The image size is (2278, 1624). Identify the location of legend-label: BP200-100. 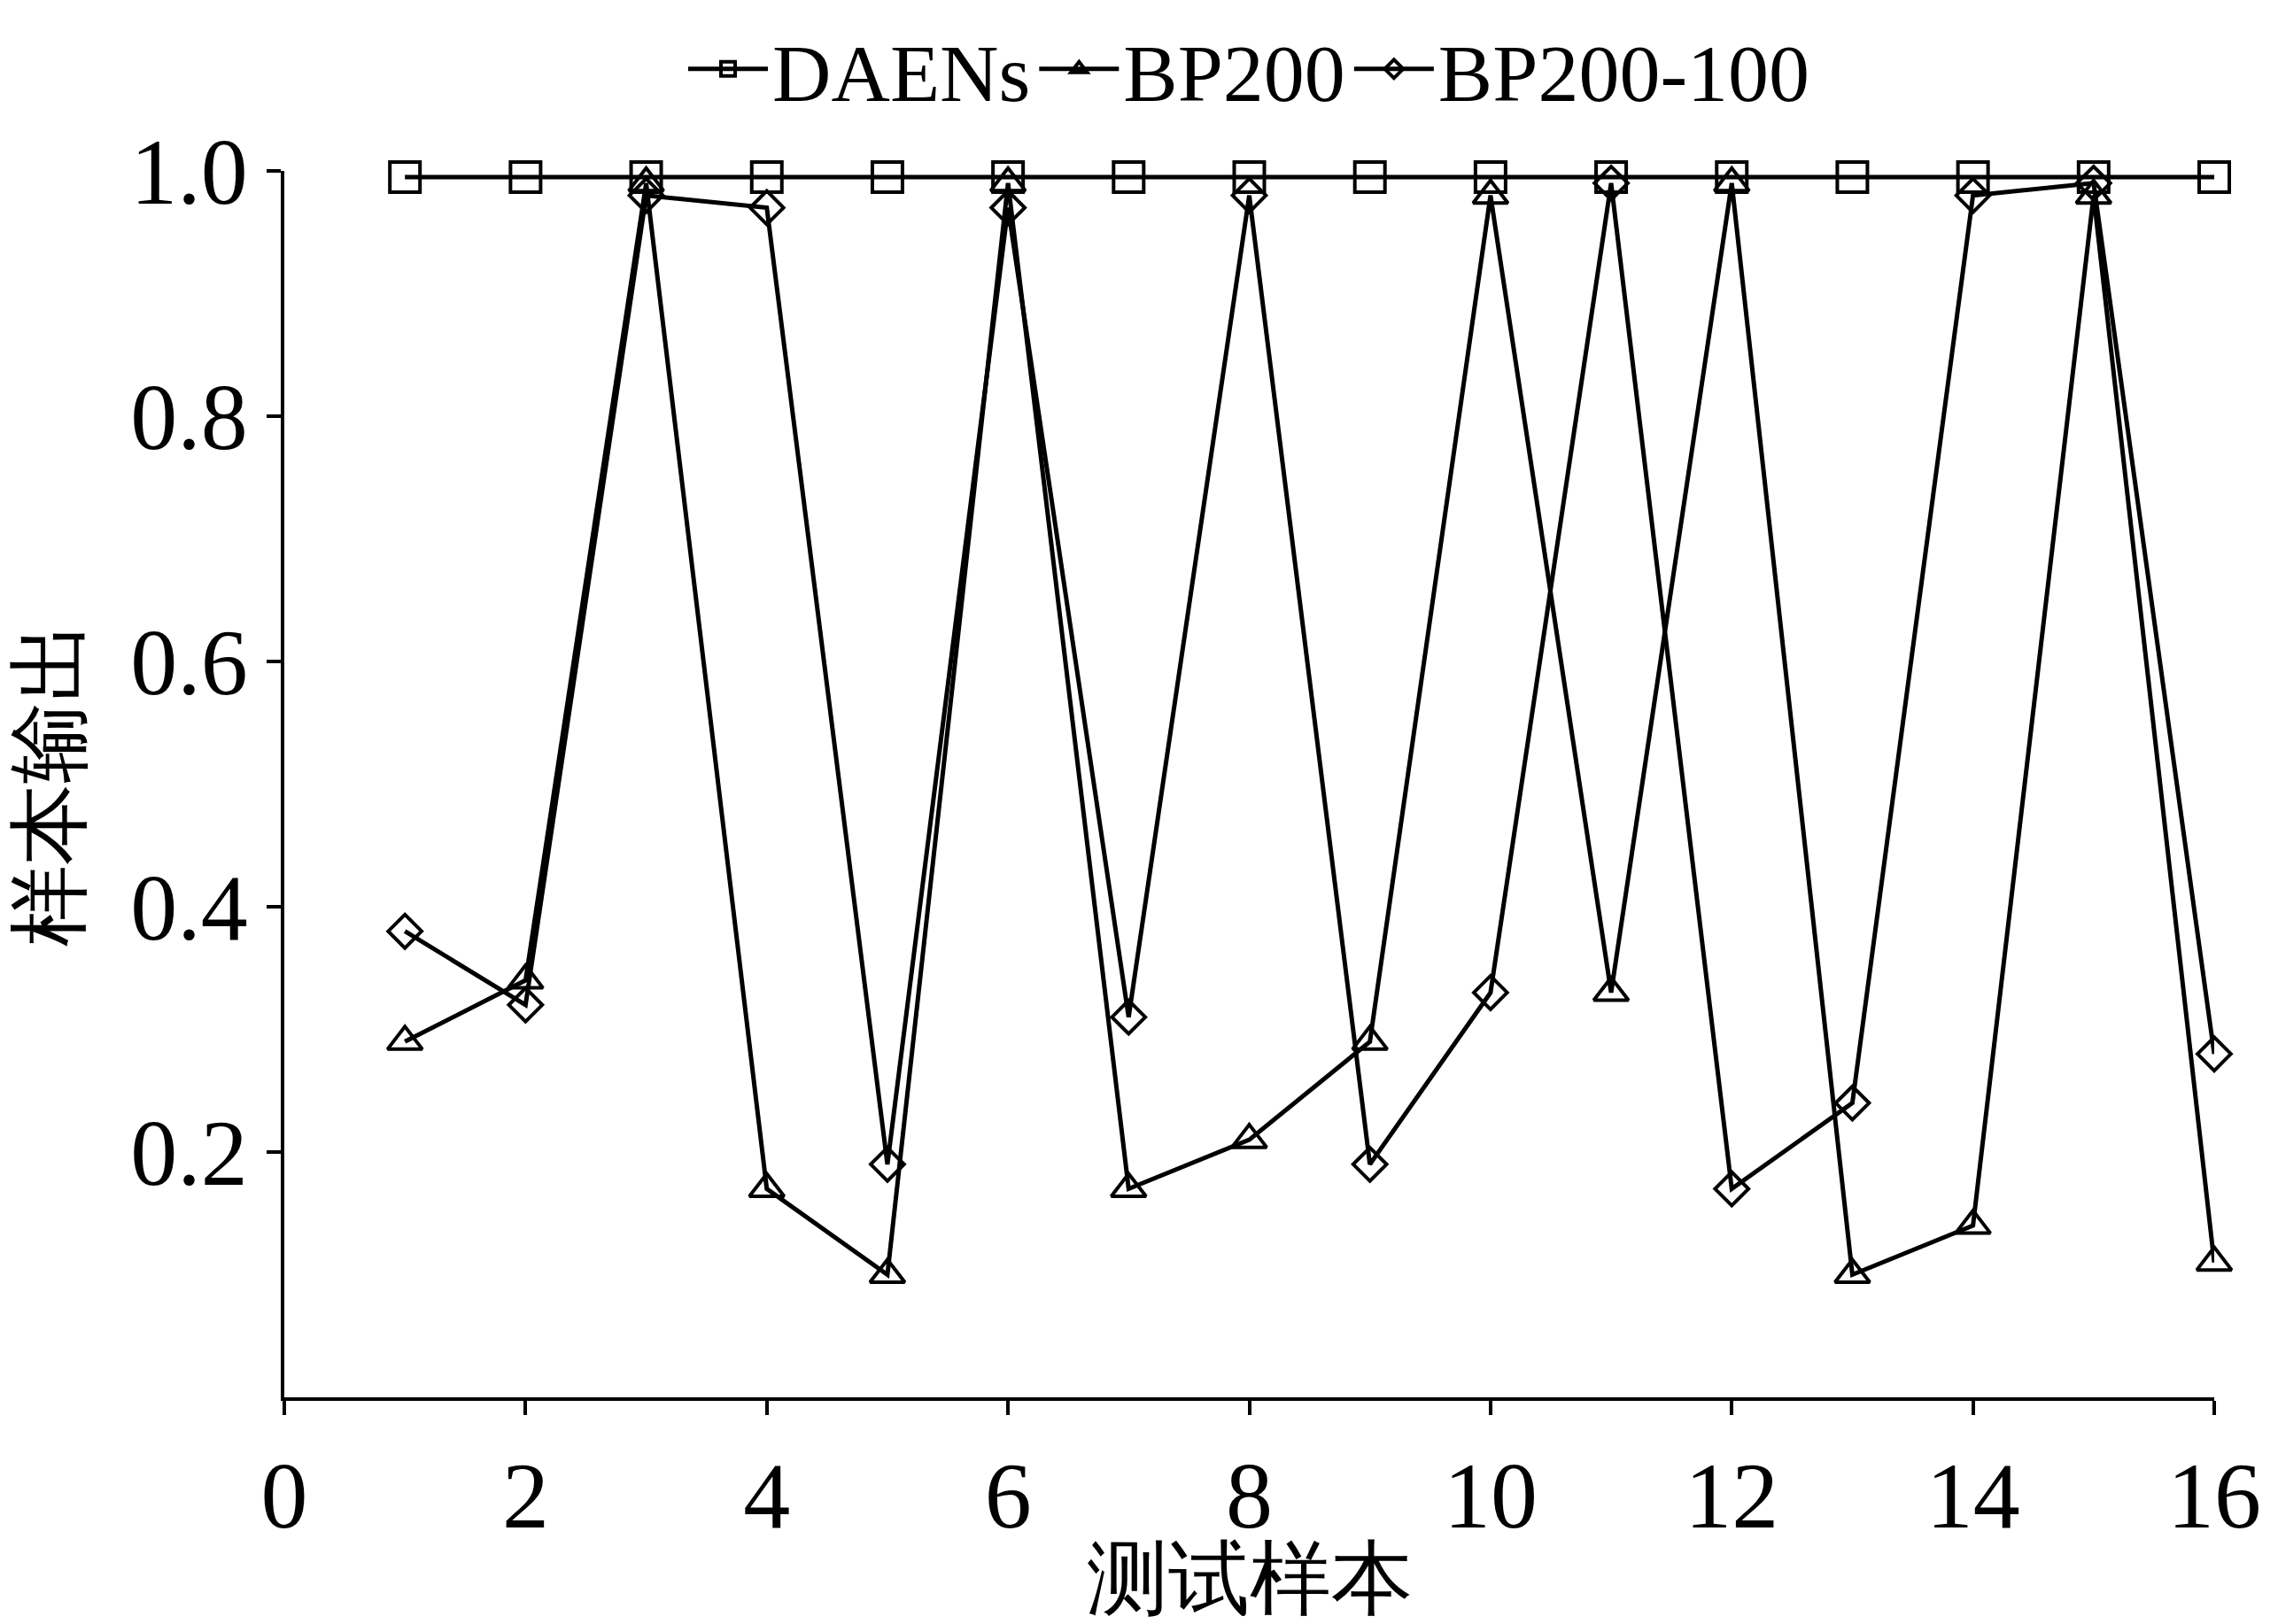
(1623, 73).